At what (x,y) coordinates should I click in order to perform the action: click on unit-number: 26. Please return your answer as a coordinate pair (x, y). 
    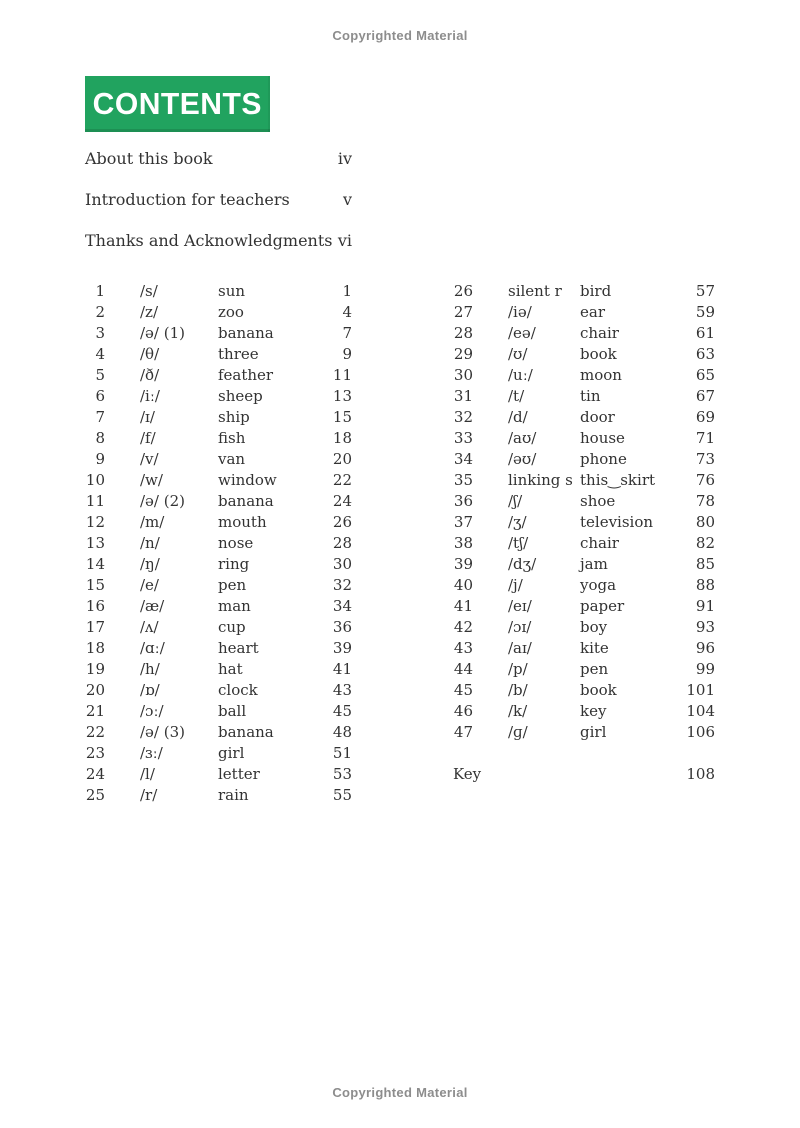
    Looking at the image, I should click on (463, 291).